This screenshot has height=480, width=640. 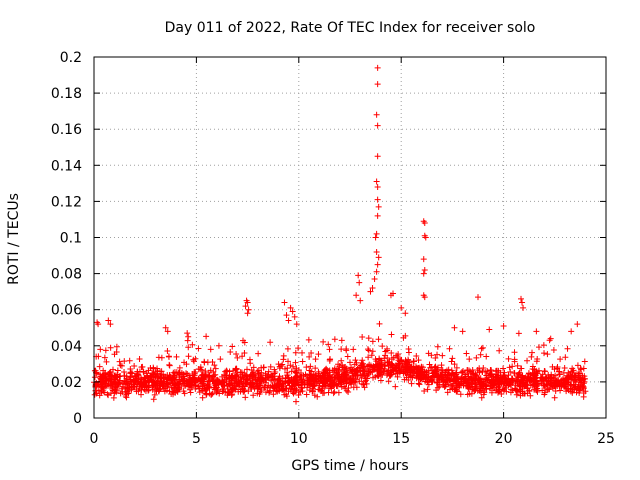 I want to click on x-tick-label: 20, so click(x=504, y=439).